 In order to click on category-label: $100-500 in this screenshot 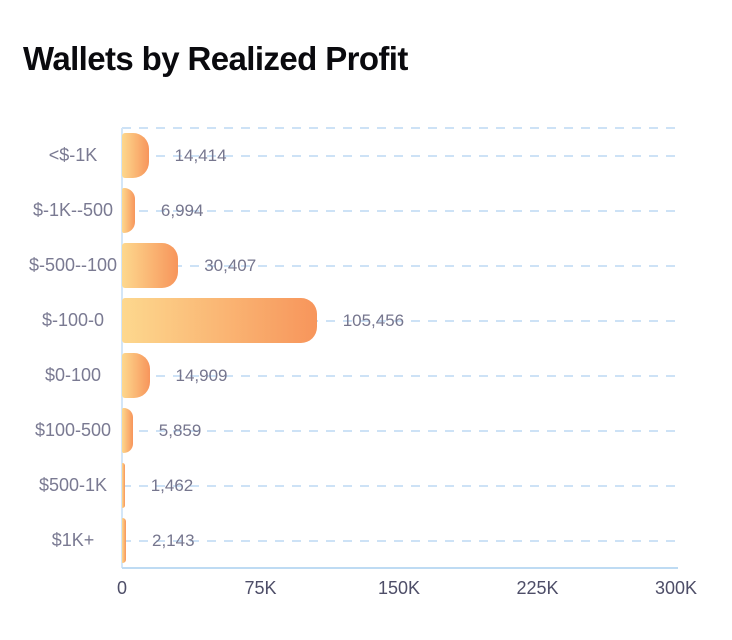, I will do `click(73, 430)`.